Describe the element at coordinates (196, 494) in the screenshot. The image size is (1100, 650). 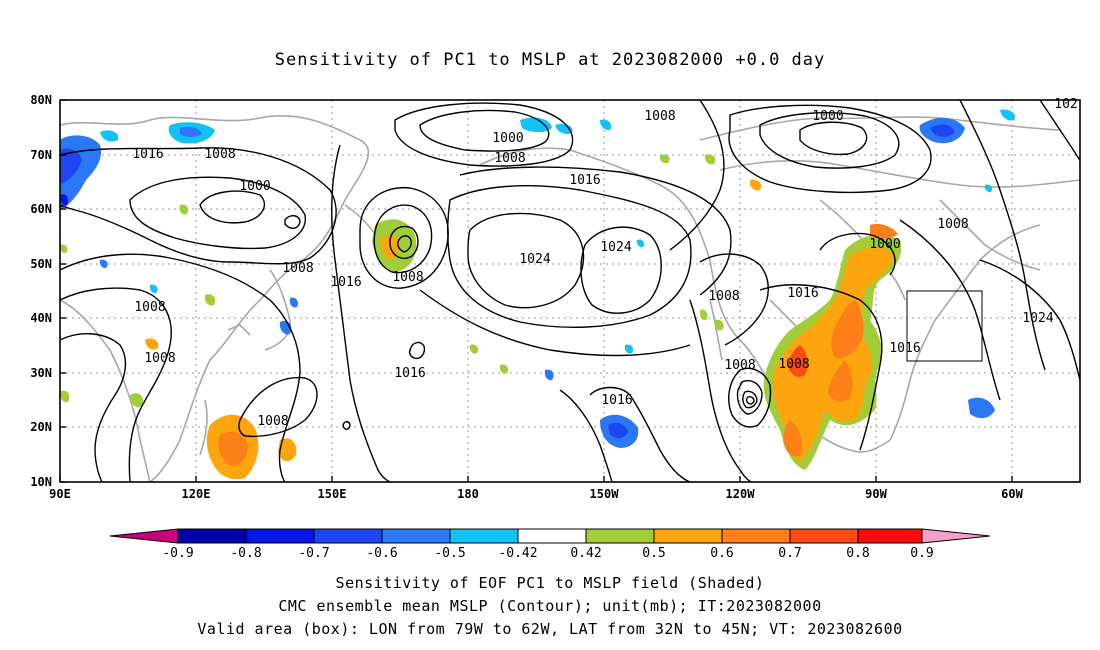
I see `lon-label: 120E` at that location.